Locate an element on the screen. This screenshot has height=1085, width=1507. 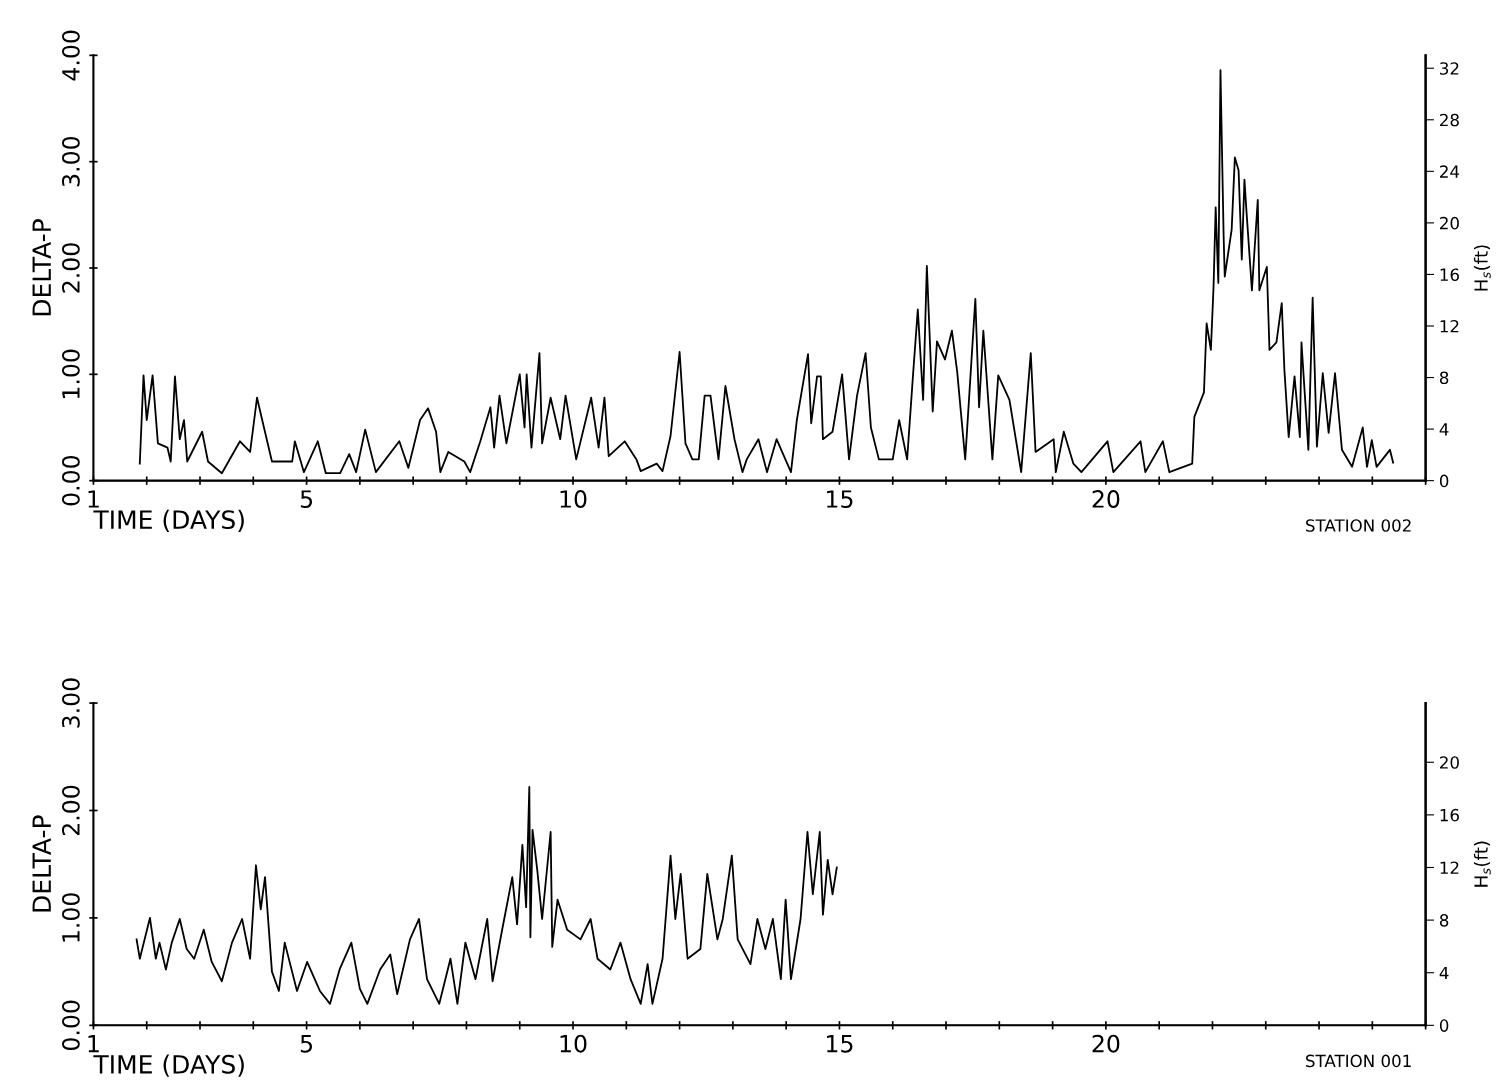
text: STATION 002 is located at coordinates (1358, 525).